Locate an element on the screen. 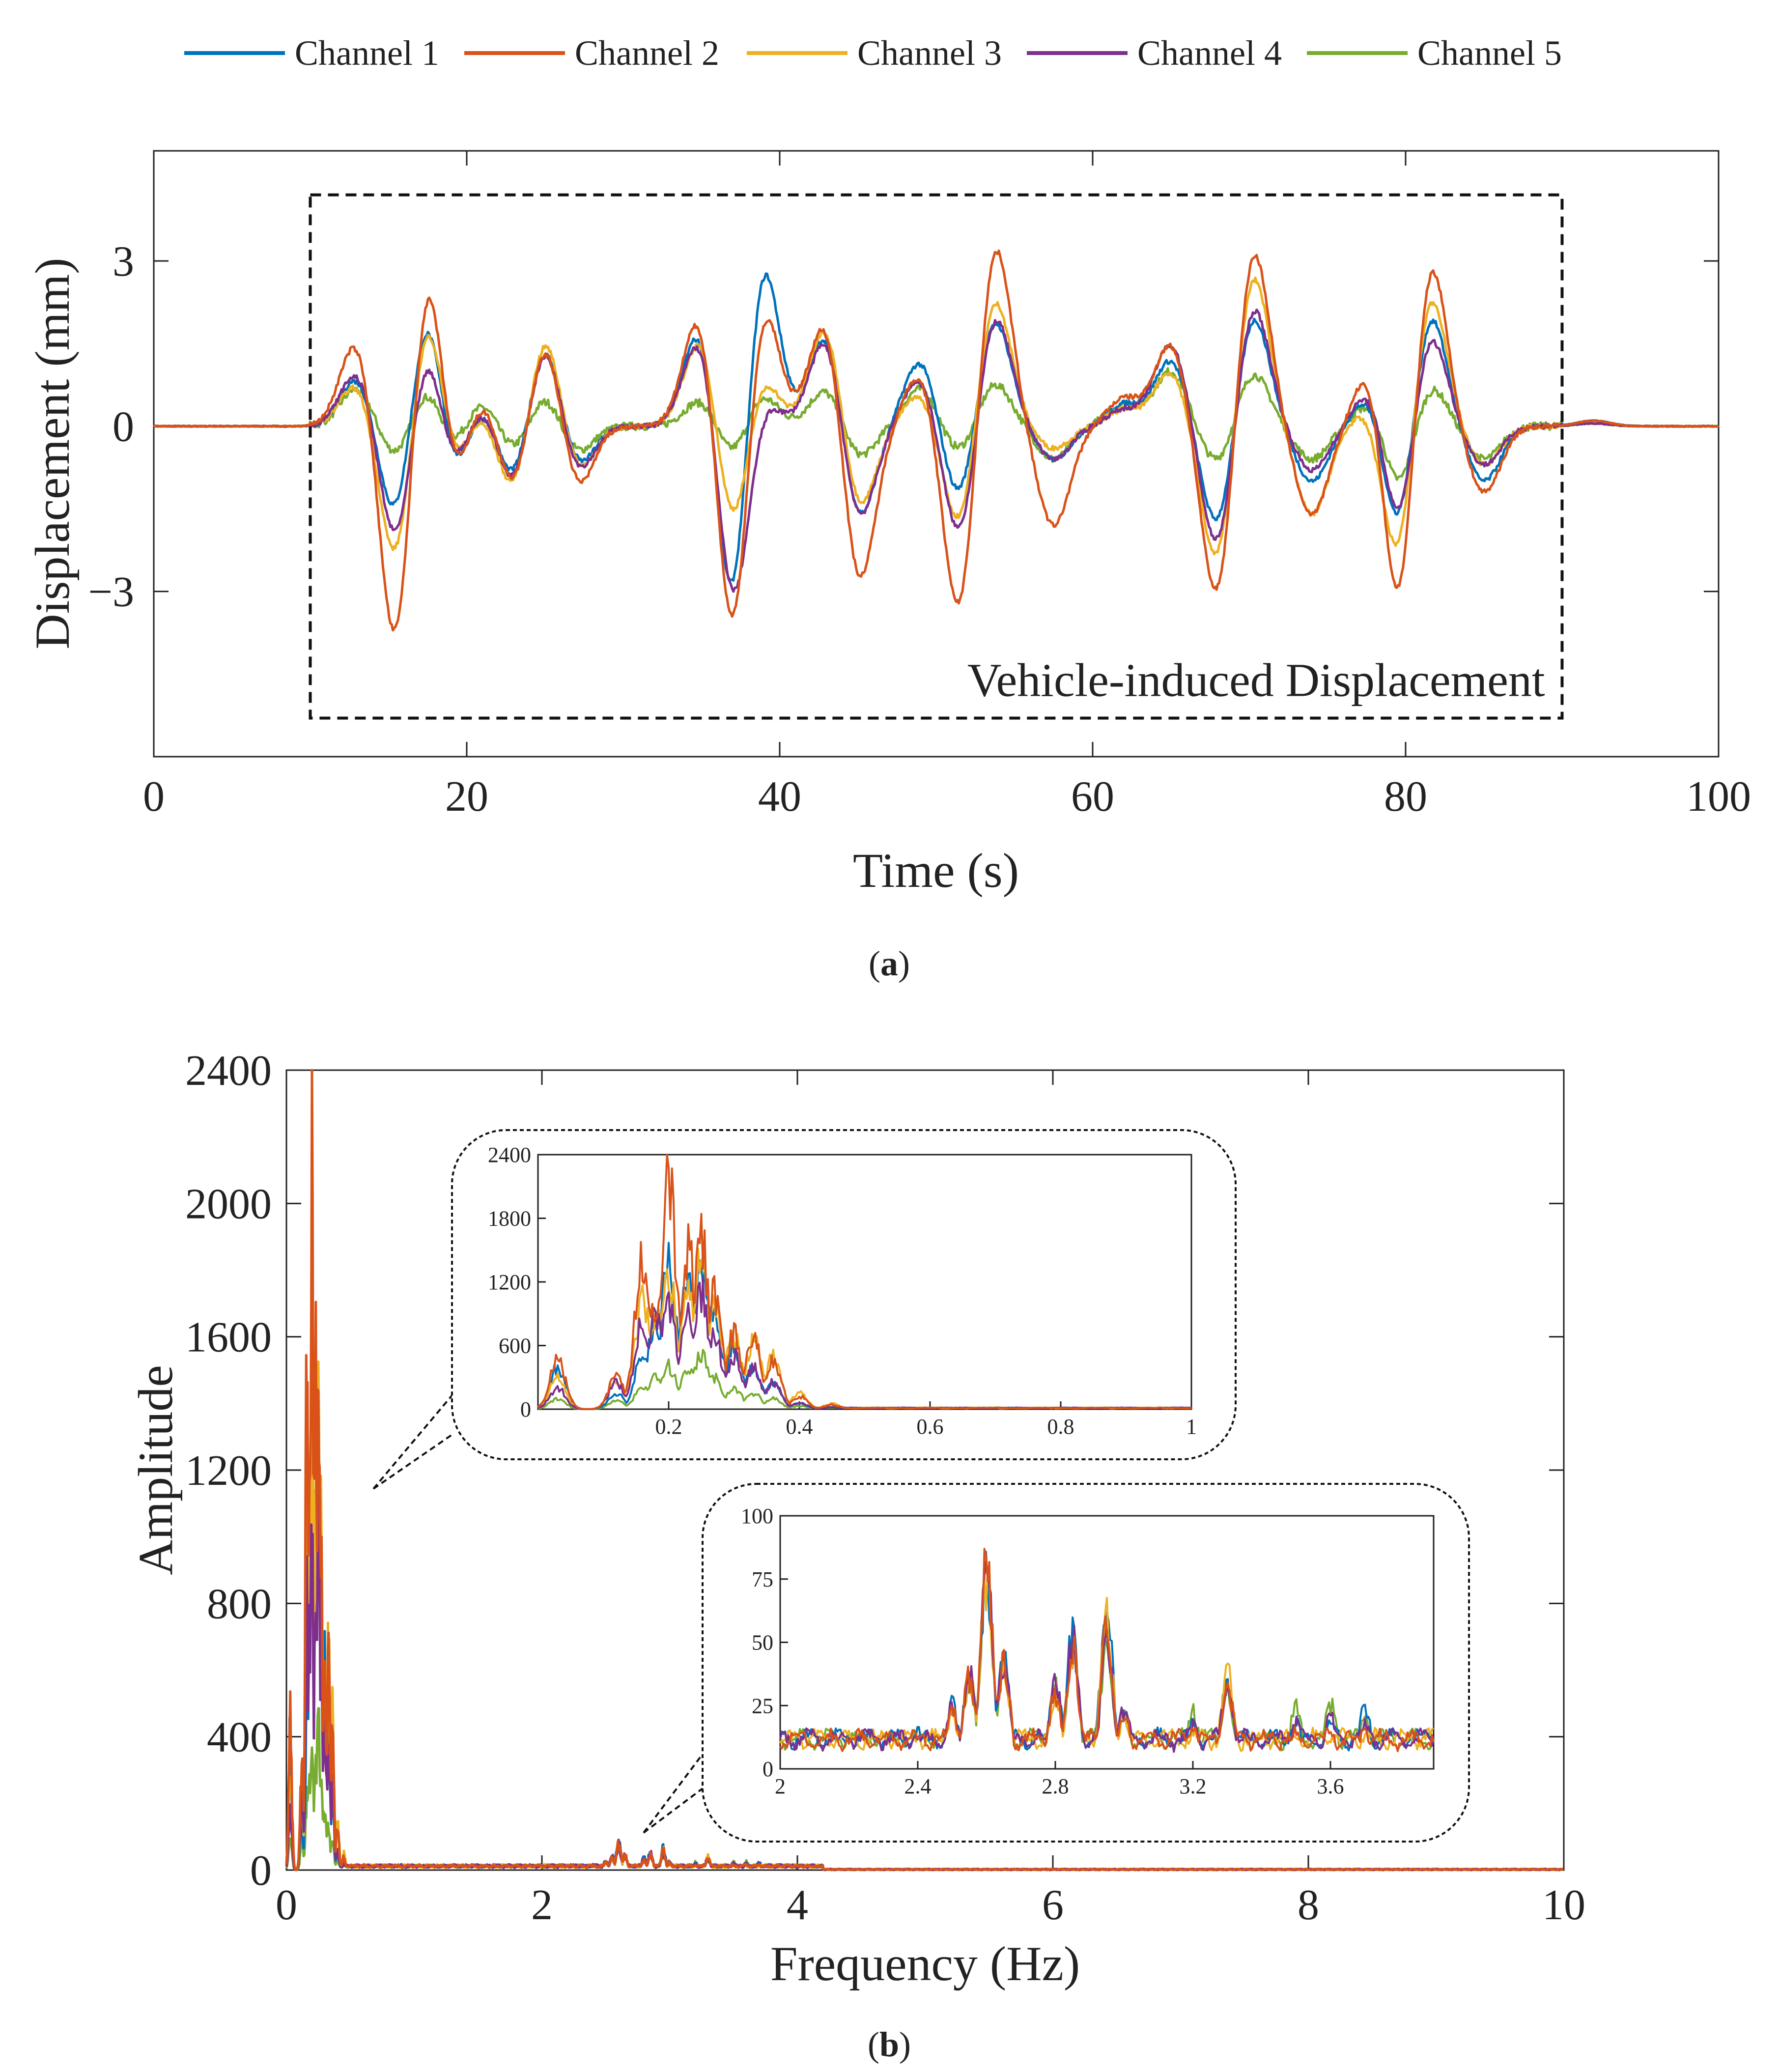 Image resolution: width=1779 pixels, height=2072 pixels. panel-b-ytick-label: 0 is located at coordinates (261, 1871).